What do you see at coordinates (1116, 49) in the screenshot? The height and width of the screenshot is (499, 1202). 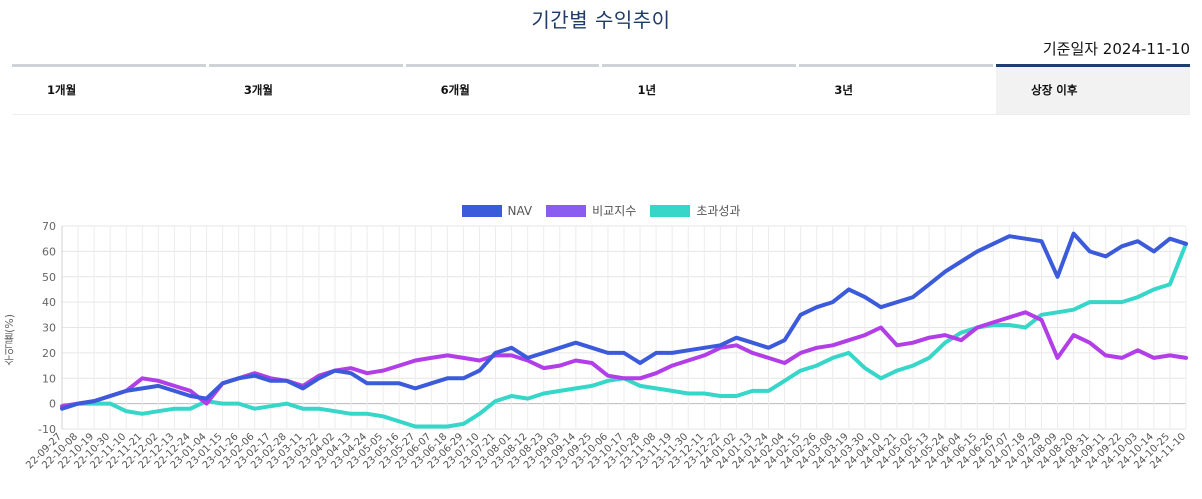 I see `base-date: 기준일자 2024-11-10` at bounding box center [1116, 49].